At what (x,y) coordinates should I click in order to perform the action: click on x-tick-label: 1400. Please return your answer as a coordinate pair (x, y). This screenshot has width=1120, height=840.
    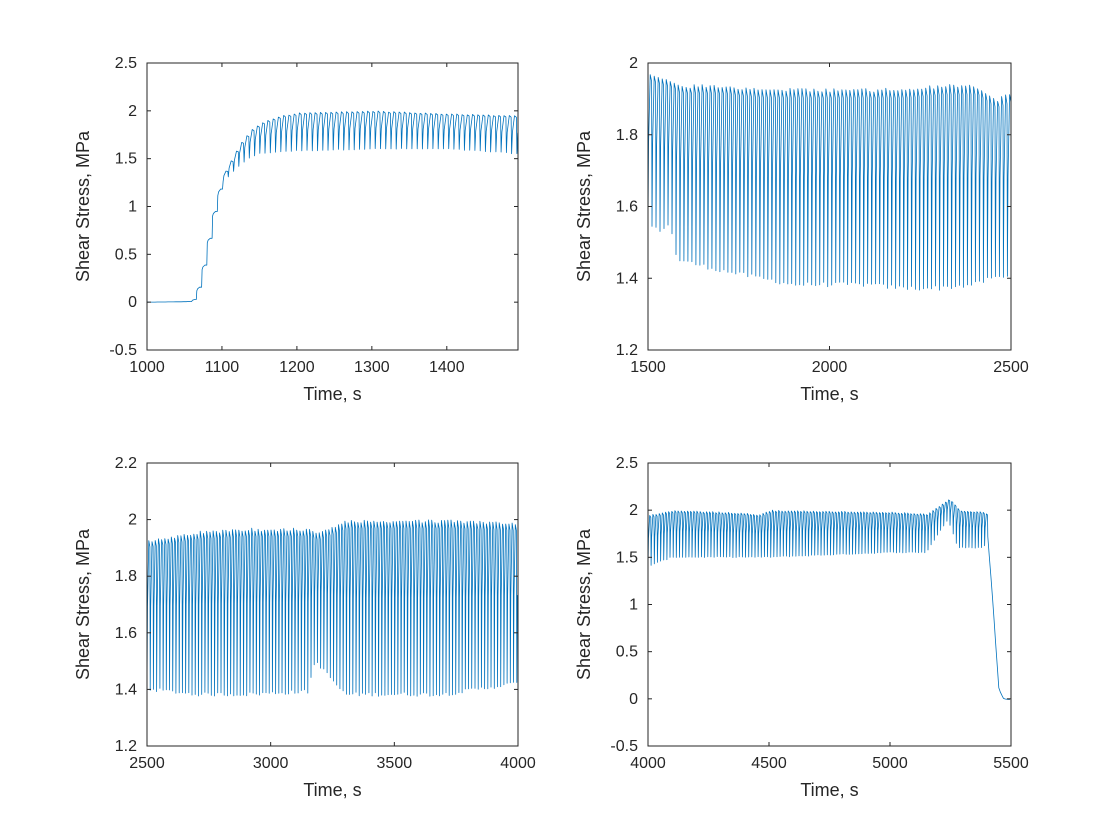
    Looking at the image, I should click on (447, 367).